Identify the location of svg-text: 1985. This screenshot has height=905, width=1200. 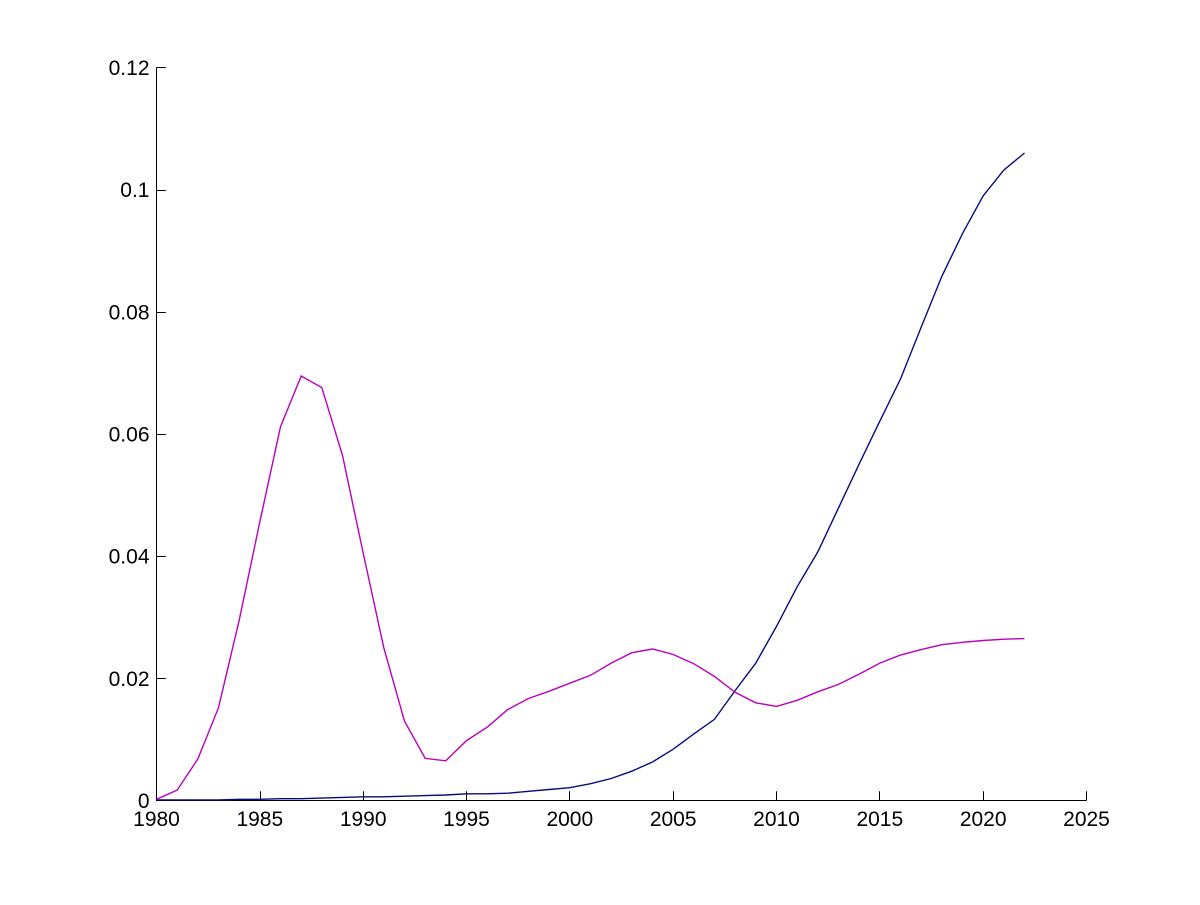
(259, 819).